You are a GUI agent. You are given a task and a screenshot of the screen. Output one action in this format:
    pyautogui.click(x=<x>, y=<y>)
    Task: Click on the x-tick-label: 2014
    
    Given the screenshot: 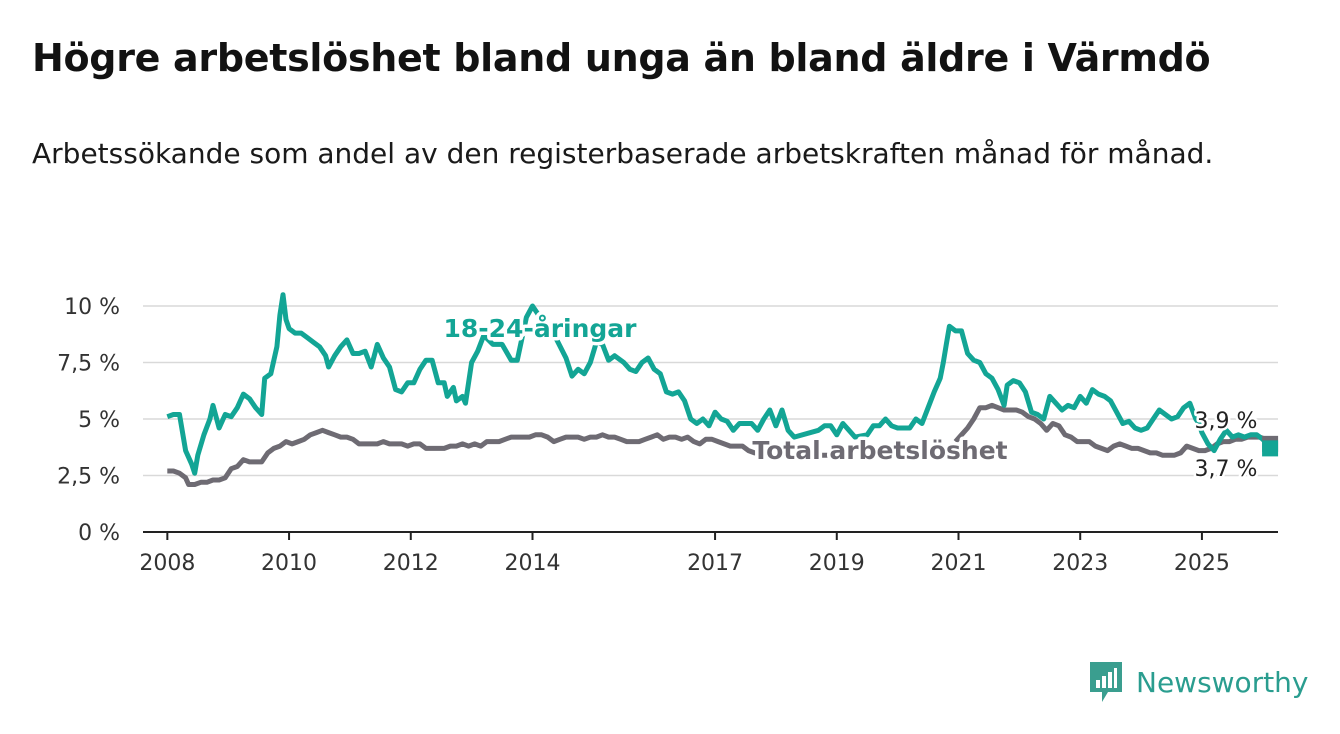 What is the action you would take?
    pyautogui.click(x=532, y=563)
    